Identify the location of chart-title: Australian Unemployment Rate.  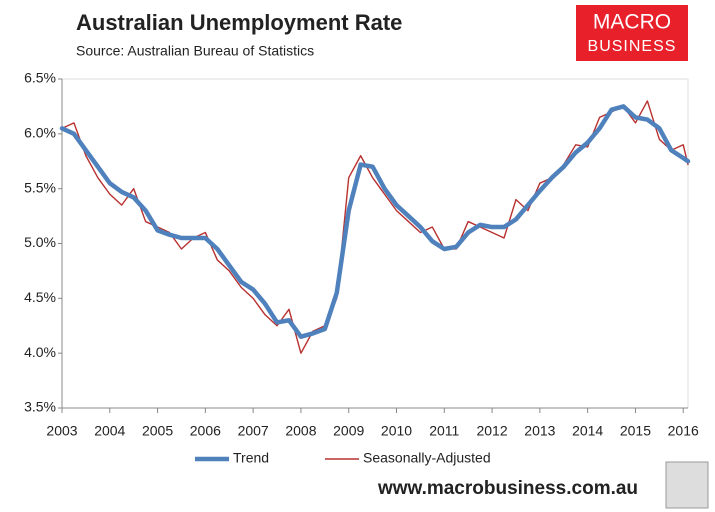
(239, 22).